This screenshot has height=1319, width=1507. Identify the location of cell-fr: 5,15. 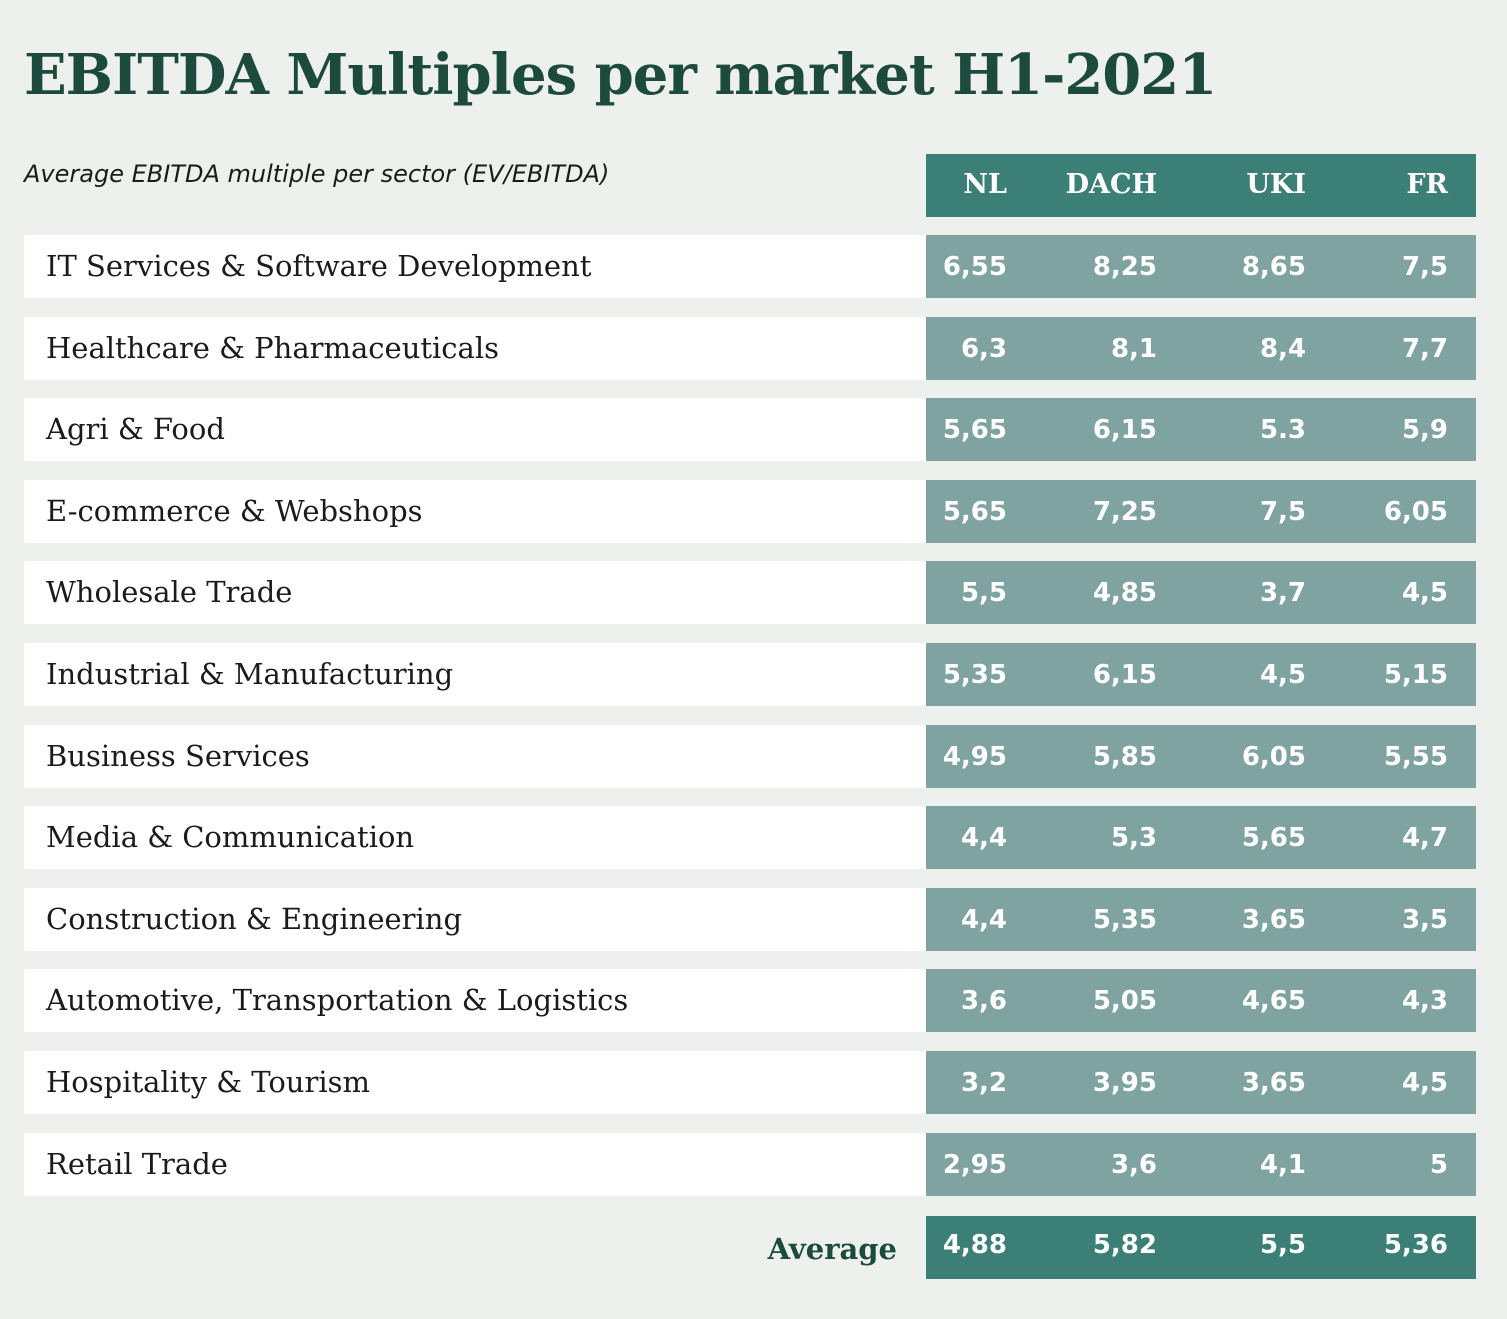
(1415, 675).